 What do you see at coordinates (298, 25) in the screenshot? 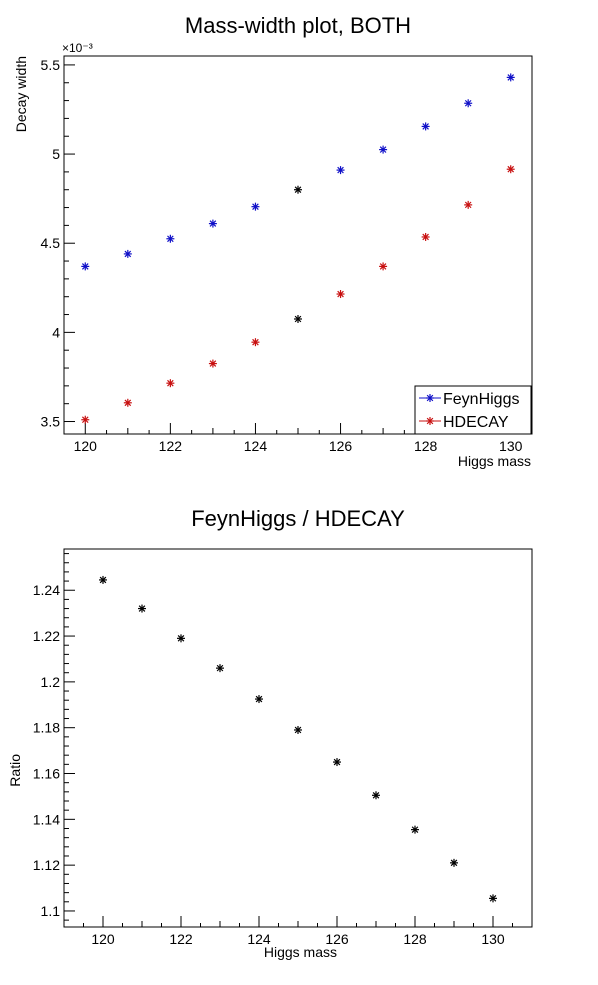
I see `chart-title: Mass-width plot, BOTH` at bounding box center [298, 25].